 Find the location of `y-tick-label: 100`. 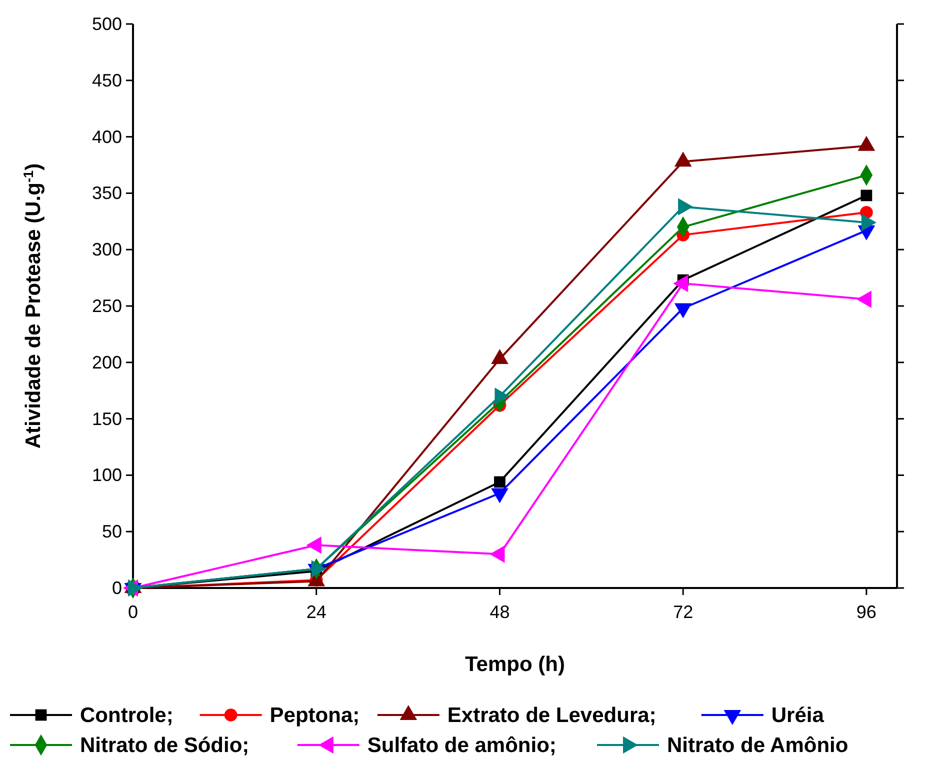

y-tick-label: 100 is located at coordinates (107, 475).